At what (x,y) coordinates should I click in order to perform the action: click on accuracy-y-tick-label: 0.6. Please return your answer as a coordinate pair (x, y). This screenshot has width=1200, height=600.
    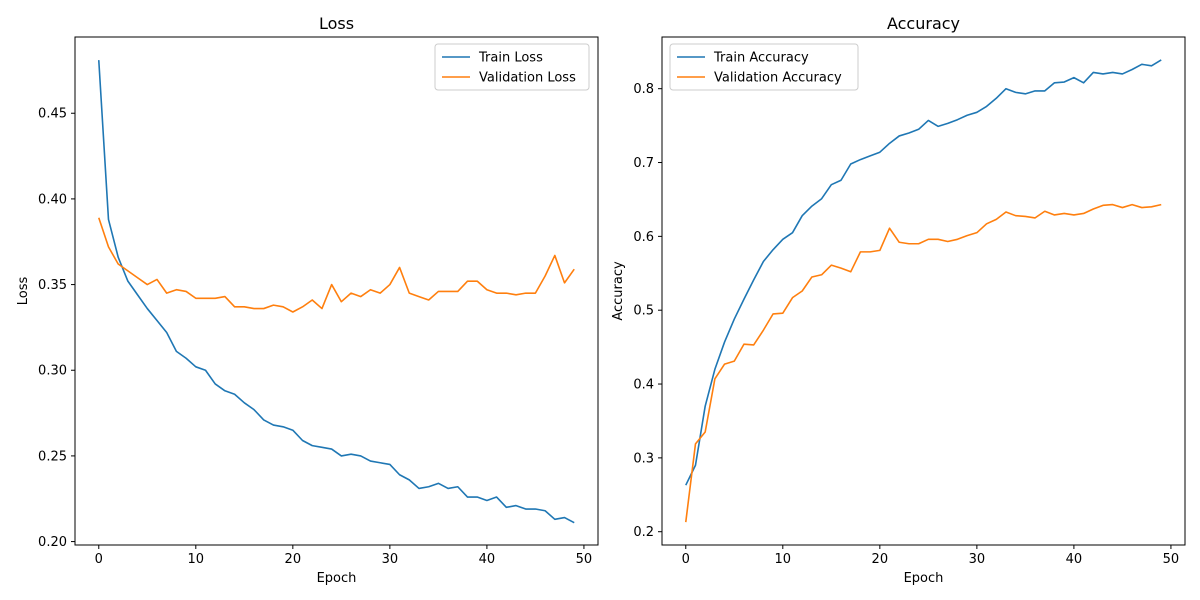
    Looking at the image, I should click on (643, 237).